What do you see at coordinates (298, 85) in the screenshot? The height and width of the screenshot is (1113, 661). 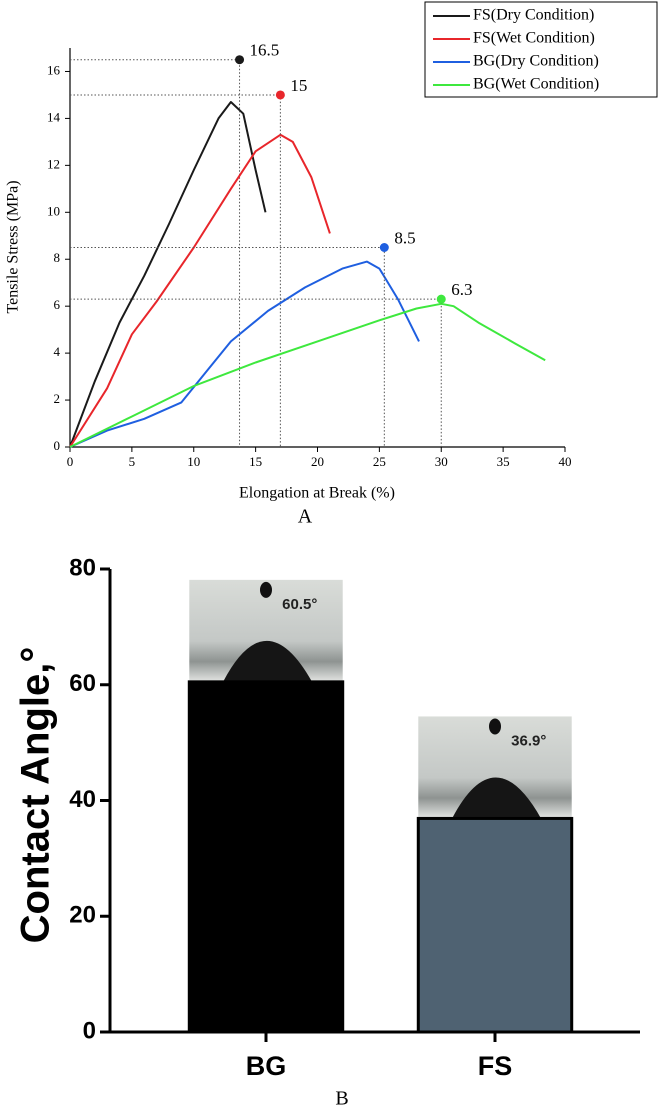 I see `peak-label: 15` at bounding box center [298, 85].